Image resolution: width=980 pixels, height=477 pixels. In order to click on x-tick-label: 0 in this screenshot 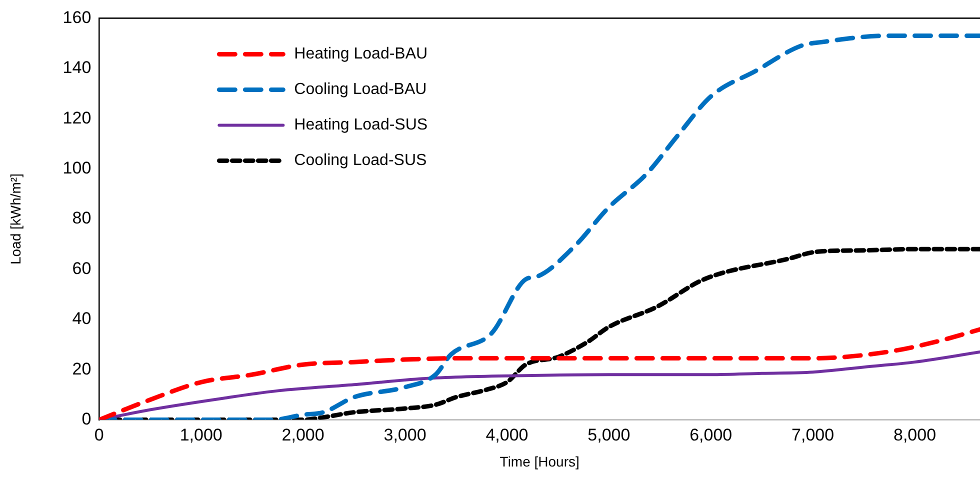, I will do `click(99, 435)`.